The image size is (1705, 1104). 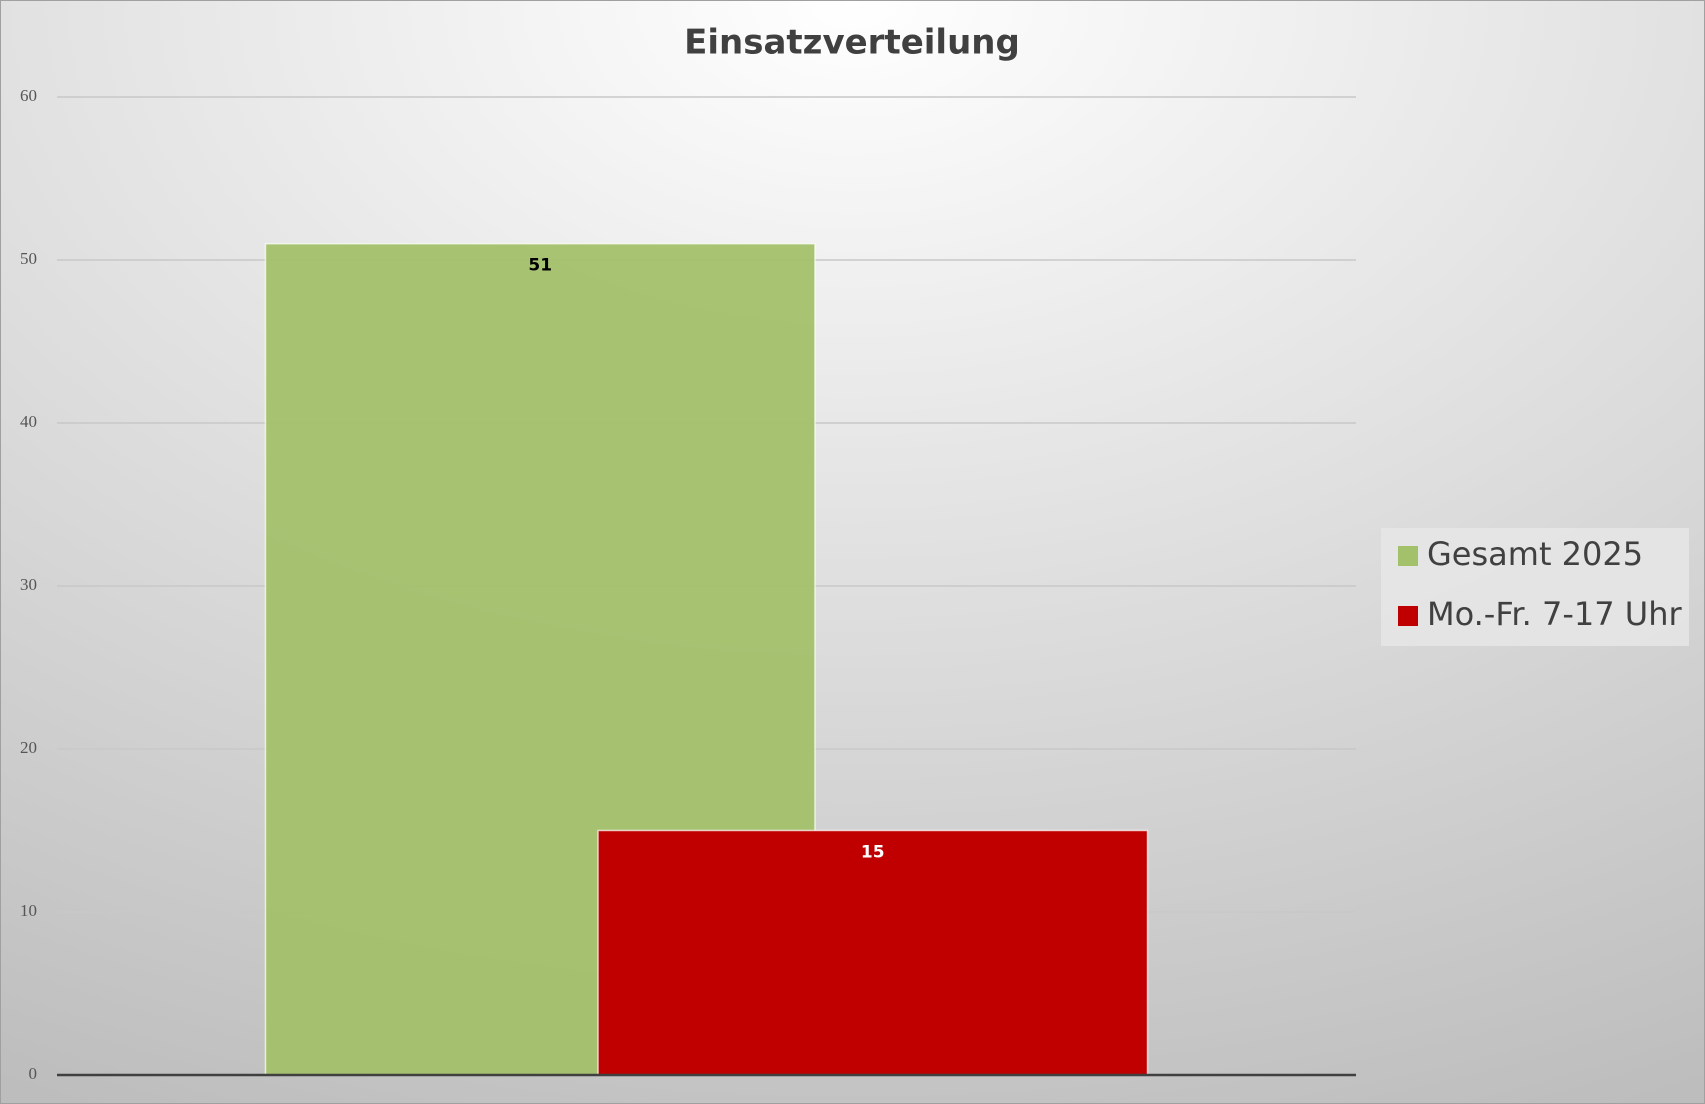 I want to click on data-label: 51, so click(x=540, y=266).